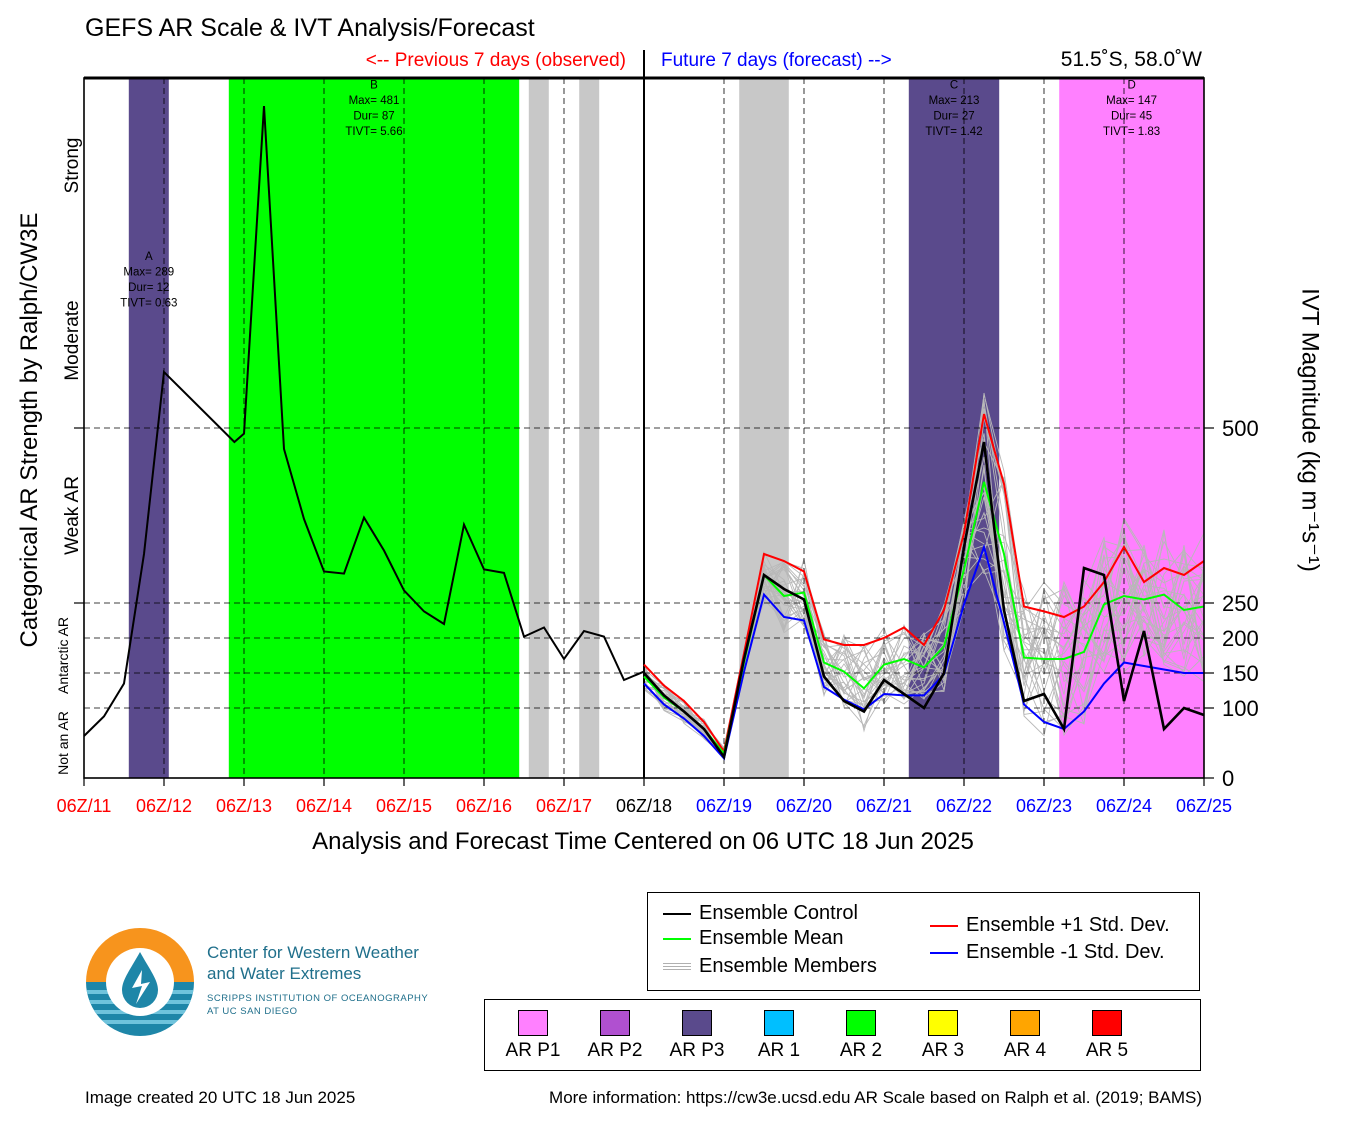 This screenshot has width=1348, height=1128. What do you see at coordinates (148, 304) in the screenshot?
I see `ar-event-label: TIVT= 0.63` at bounding box center [148, 304].